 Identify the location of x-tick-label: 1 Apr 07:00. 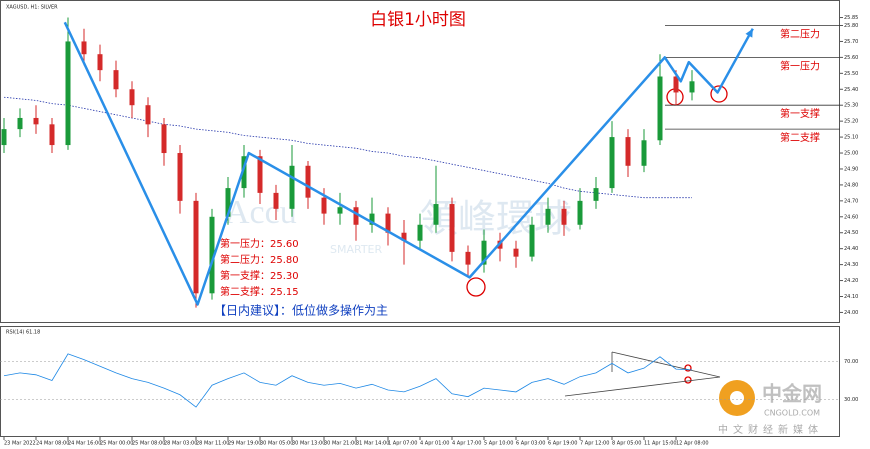
(402, 444).